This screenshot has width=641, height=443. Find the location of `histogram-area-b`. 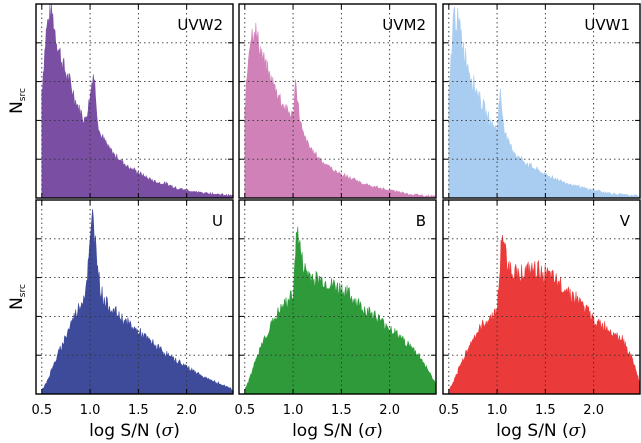

histogram-area-b is located at coordinates (340, 310).